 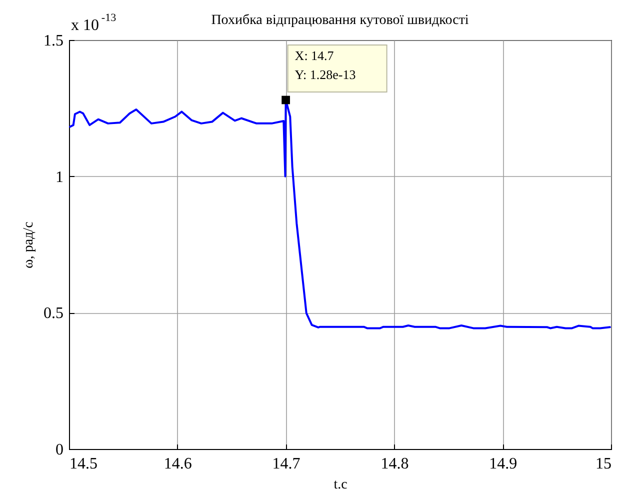 I want to click on annotation: X: 14.7 Y: 1.28e-13, so click(x=325, y=65).